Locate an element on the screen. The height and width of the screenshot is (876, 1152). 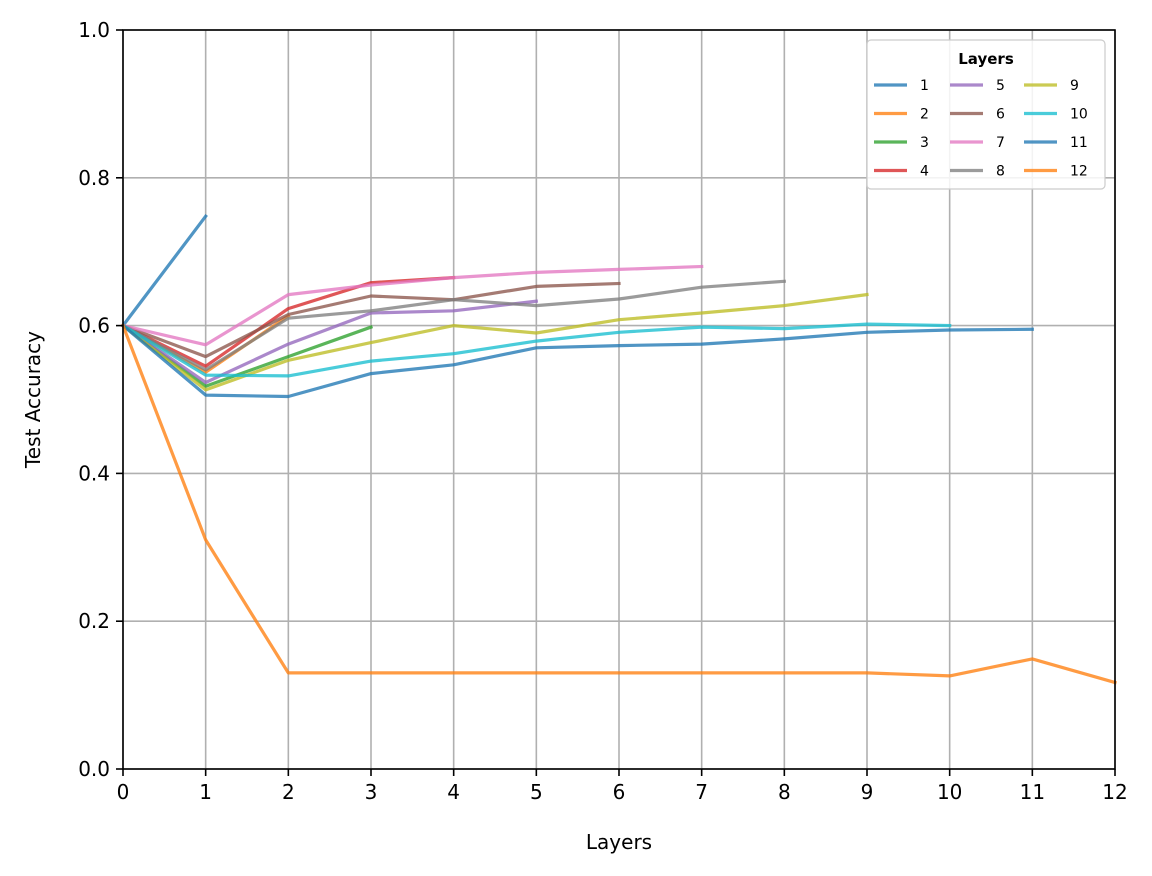
y-tick-label: 0.2 is located at coordinates (94, 621).